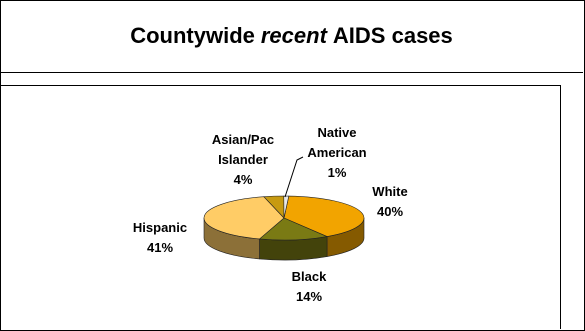 The width and height of the screenshot is (585, 331). Describe the element at coordinates (389, 201) in the screenshot. I see `slice-label-0: White 40%` at that location.